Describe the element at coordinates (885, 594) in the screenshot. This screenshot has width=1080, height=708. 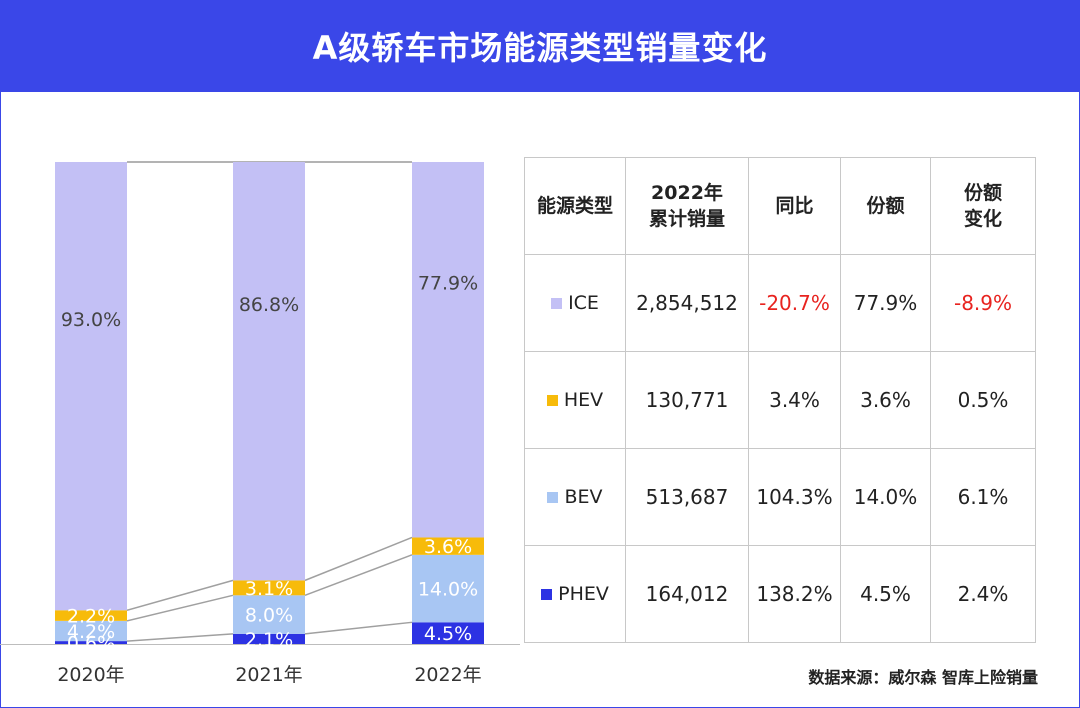
I see `share-cell: 4.5%` at that location.